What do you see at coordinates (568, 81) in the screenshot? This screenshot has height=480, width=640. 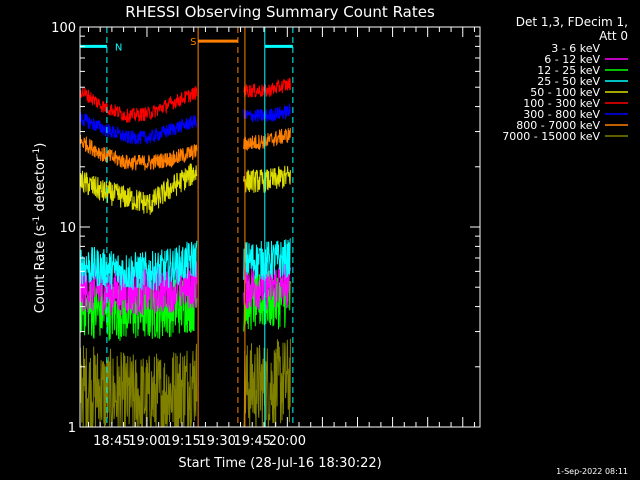 I see `legend-label-3: 25 - 50 keV` at bounding box center [568, 81].